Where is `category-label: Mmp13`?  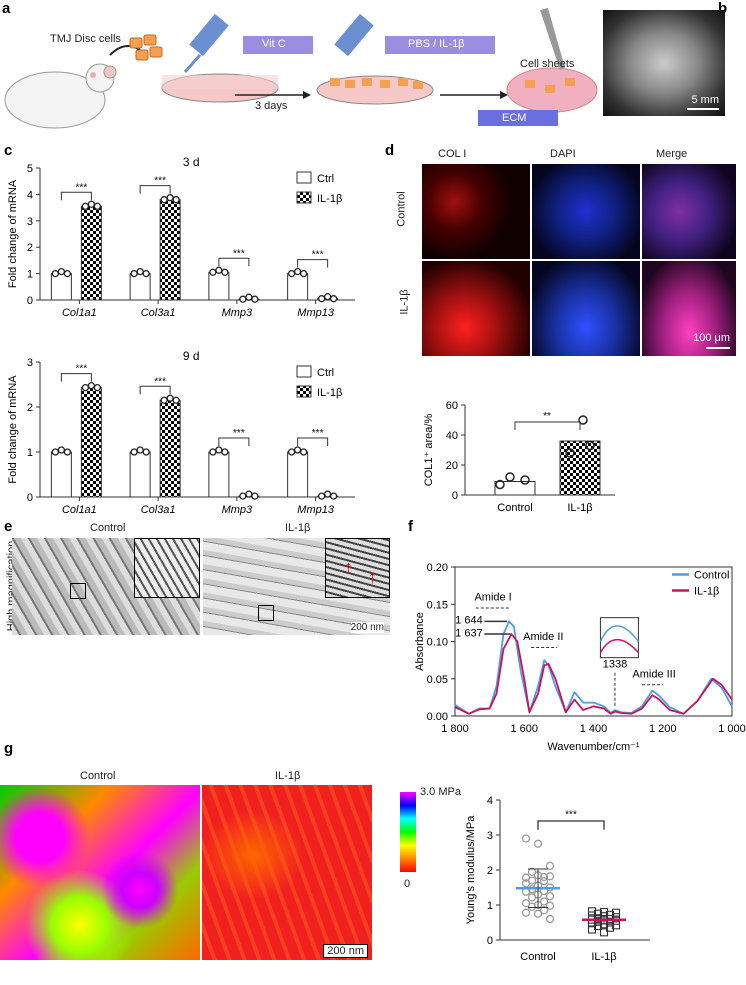
category-label: Mmp13 is located at coordinates (316, 313).